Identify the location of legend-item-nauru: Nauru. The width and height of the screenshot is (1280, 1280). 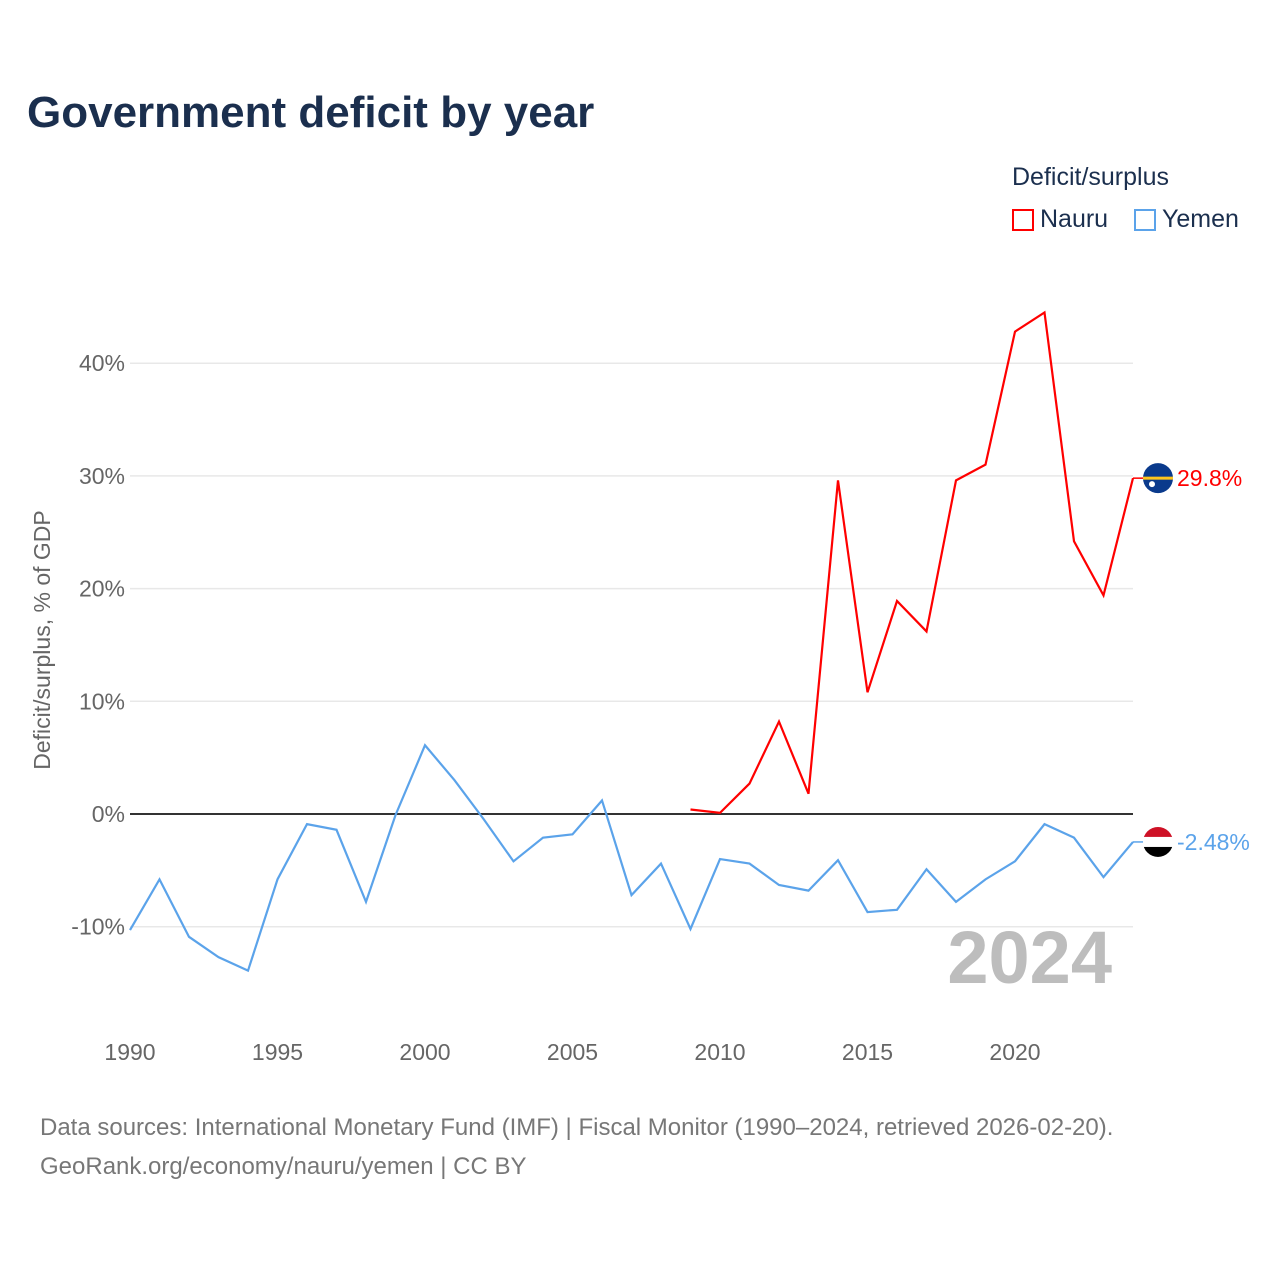
(1060, 219).